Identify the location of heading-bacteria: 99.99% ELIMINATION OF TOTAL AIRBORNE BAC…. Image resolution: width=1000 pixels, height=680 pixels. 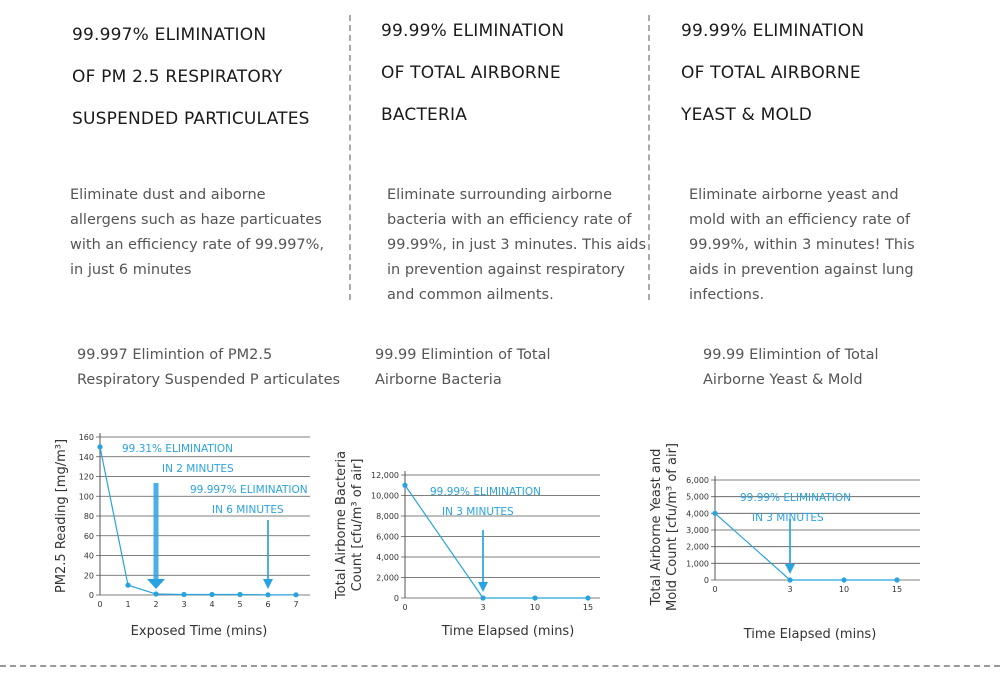
(472, 73).